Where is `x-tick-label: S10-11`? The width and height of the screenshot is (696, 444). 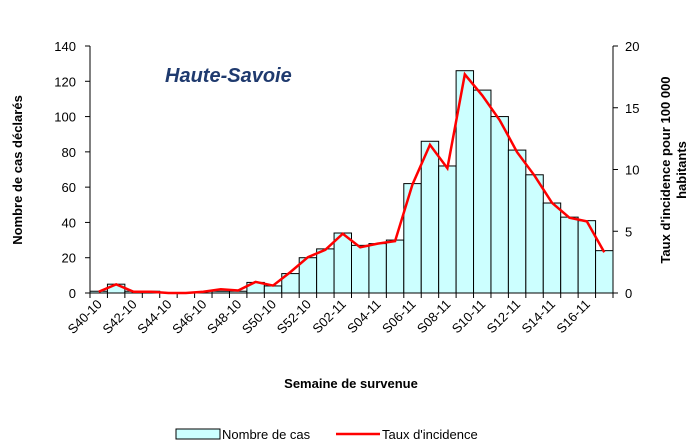
x-tick-label: S10-11 is located at coordinates (469, 317).